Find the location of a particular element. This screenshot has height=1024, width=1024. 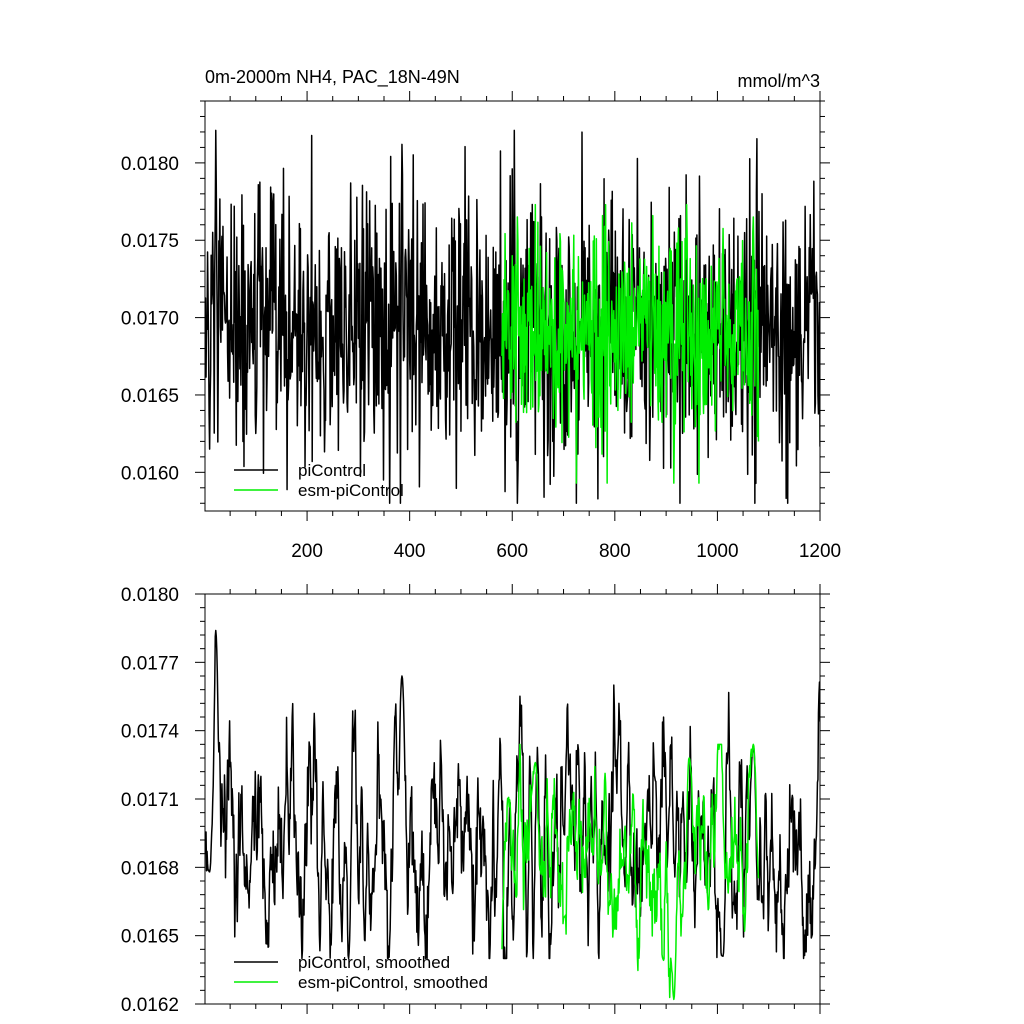

legend-label-esm-picontrol-smoothed: esm-piControl, smoothed is located at coordinates (393, 982).